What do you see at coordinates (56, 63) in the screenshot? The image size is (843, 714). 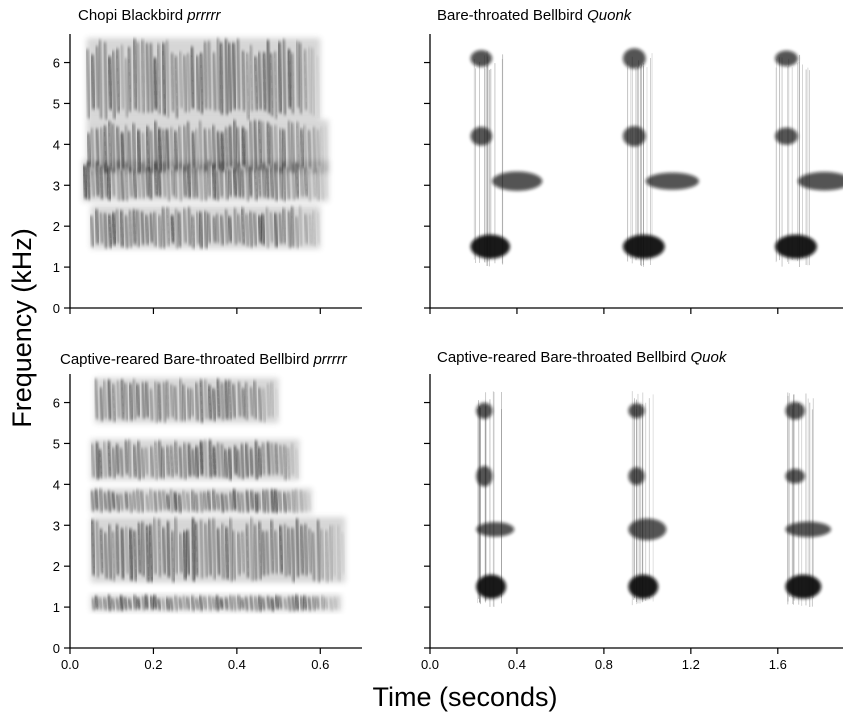 I see `y-tick-label: 6` at bounding box center [56, 63].